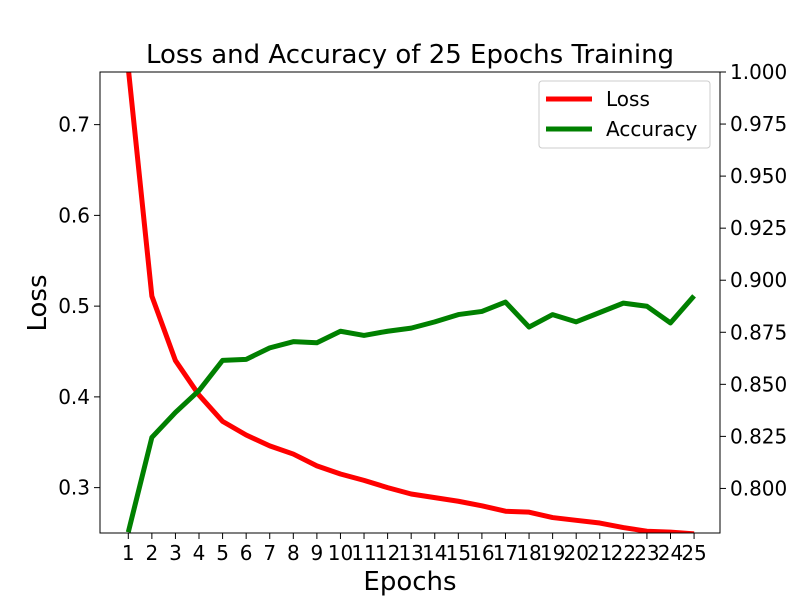 Image resolution: width=800 pixels, height=600 pixels. I want to click on y2-tick-label: 0.925, so click(758, 228).